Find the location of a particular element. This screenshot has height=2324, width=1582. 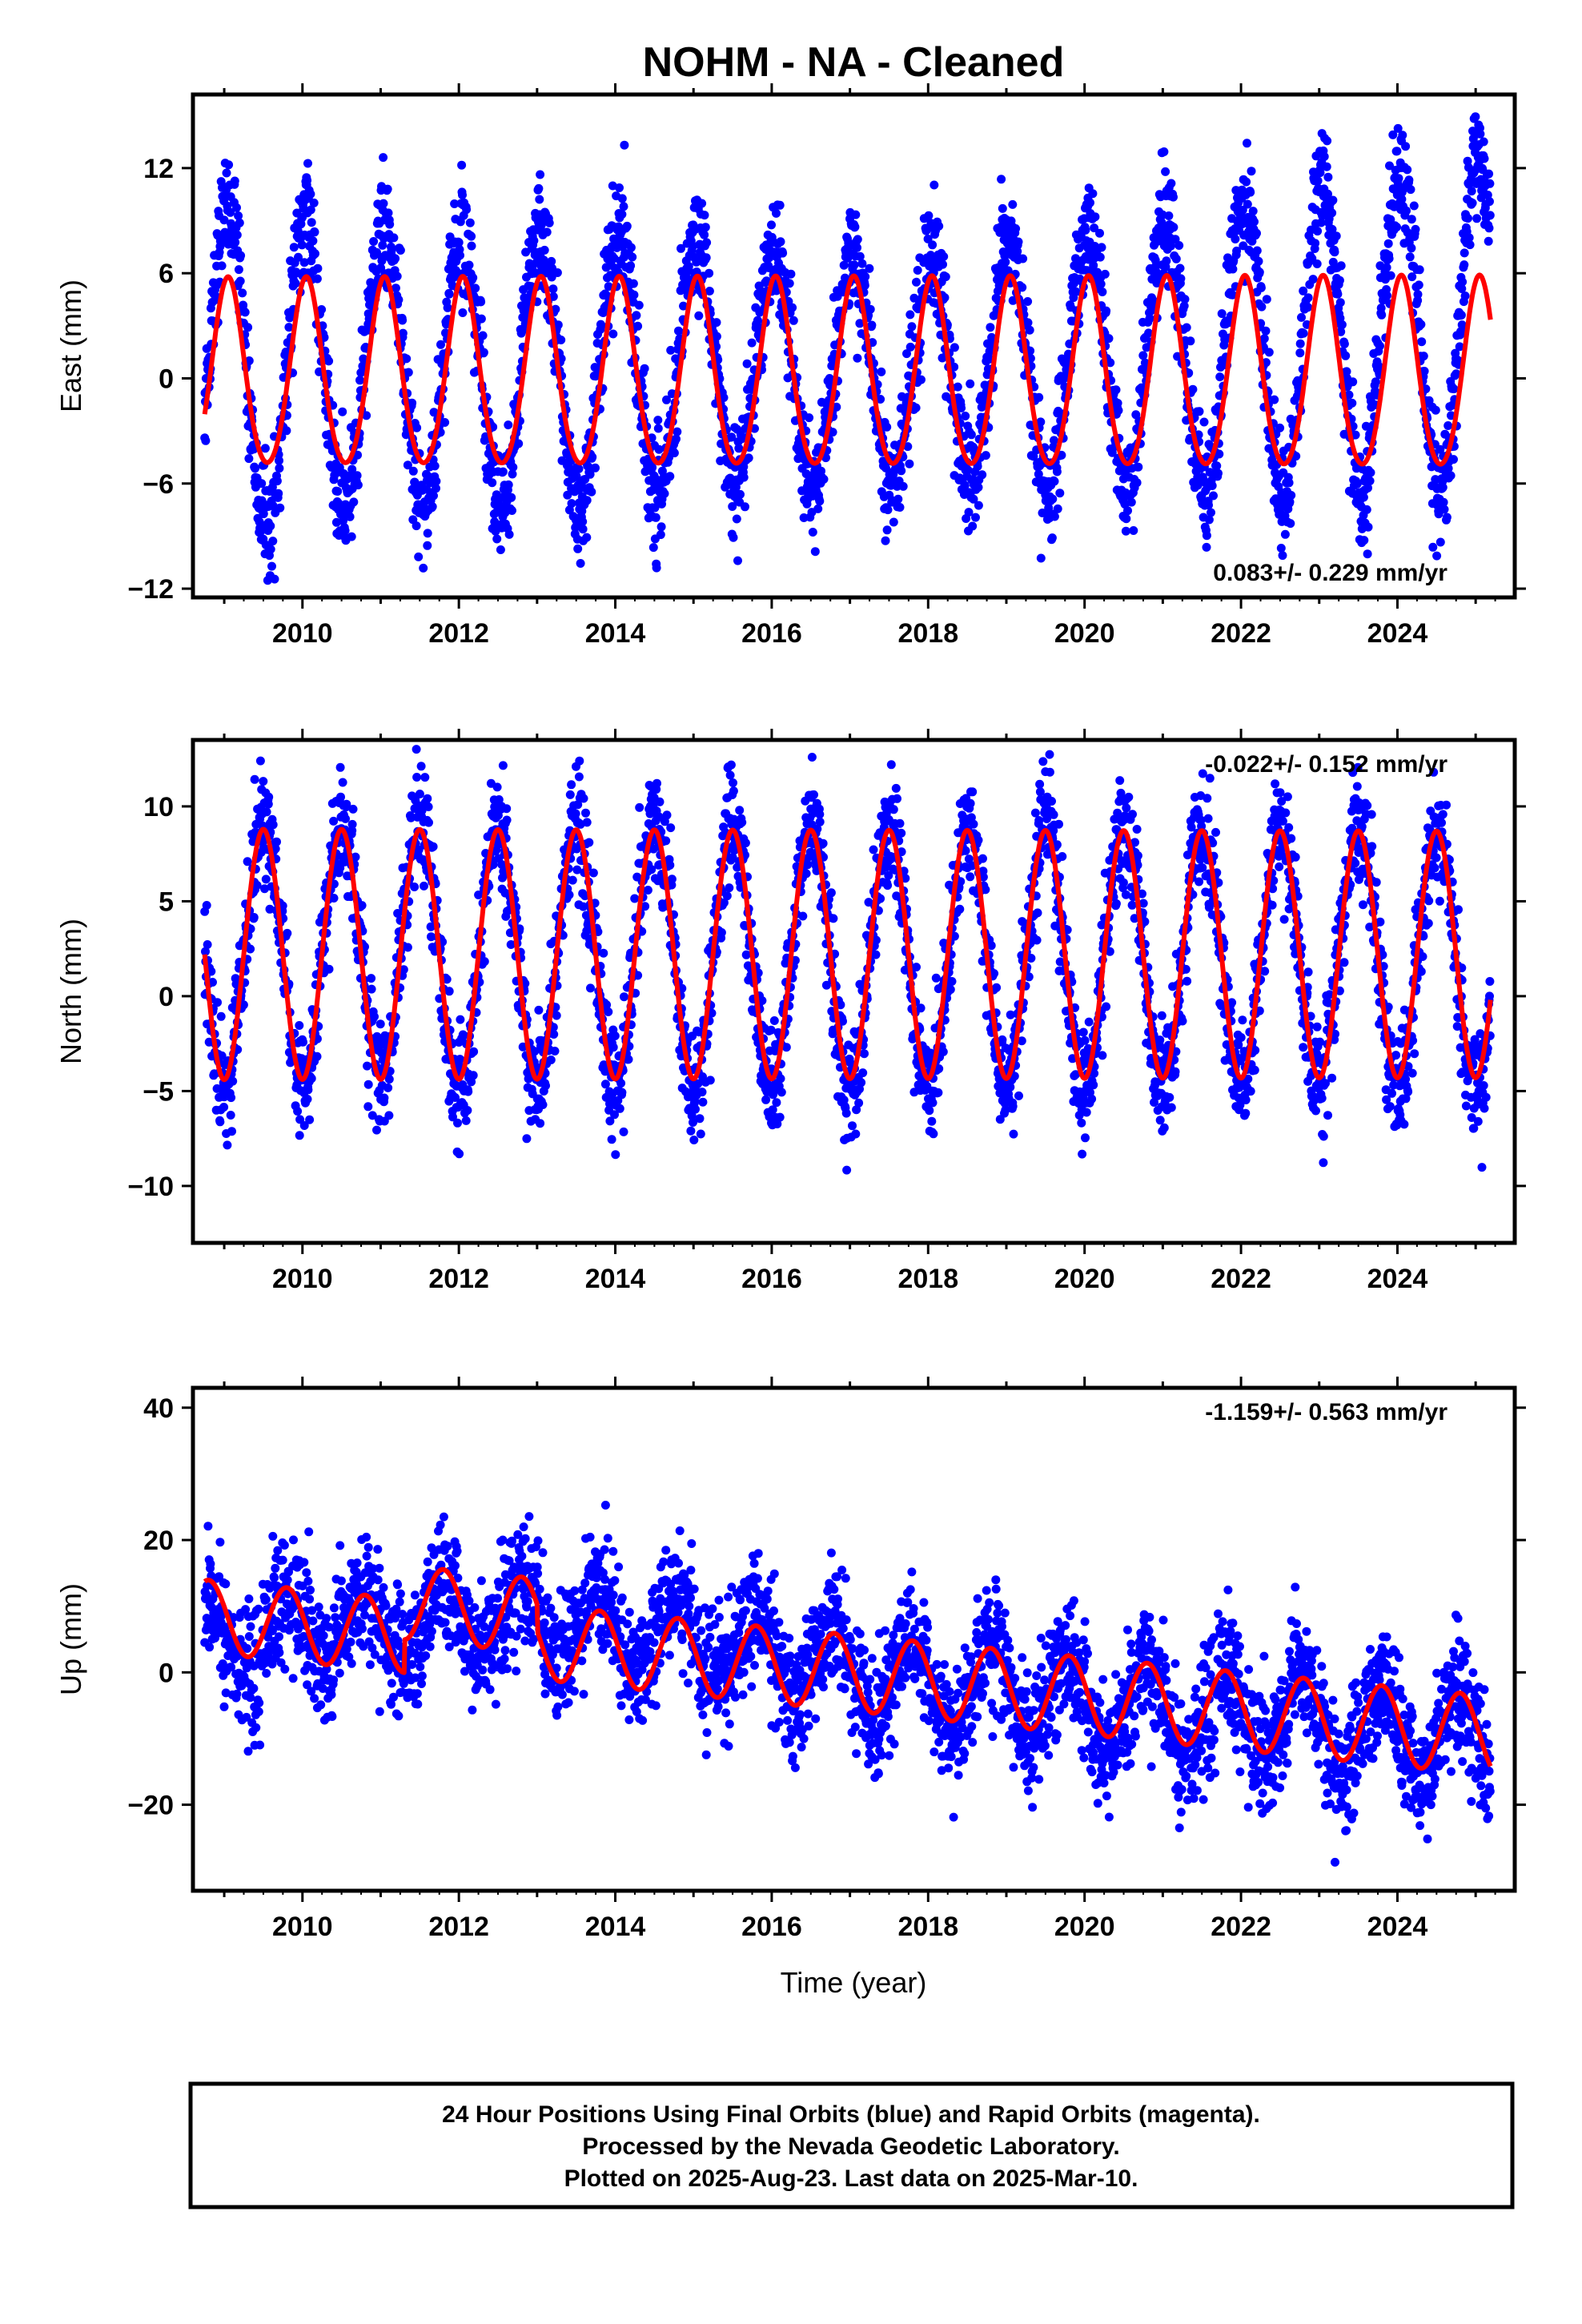

east-x-tick-label: 2020 is located at coordinates (1084, 633).